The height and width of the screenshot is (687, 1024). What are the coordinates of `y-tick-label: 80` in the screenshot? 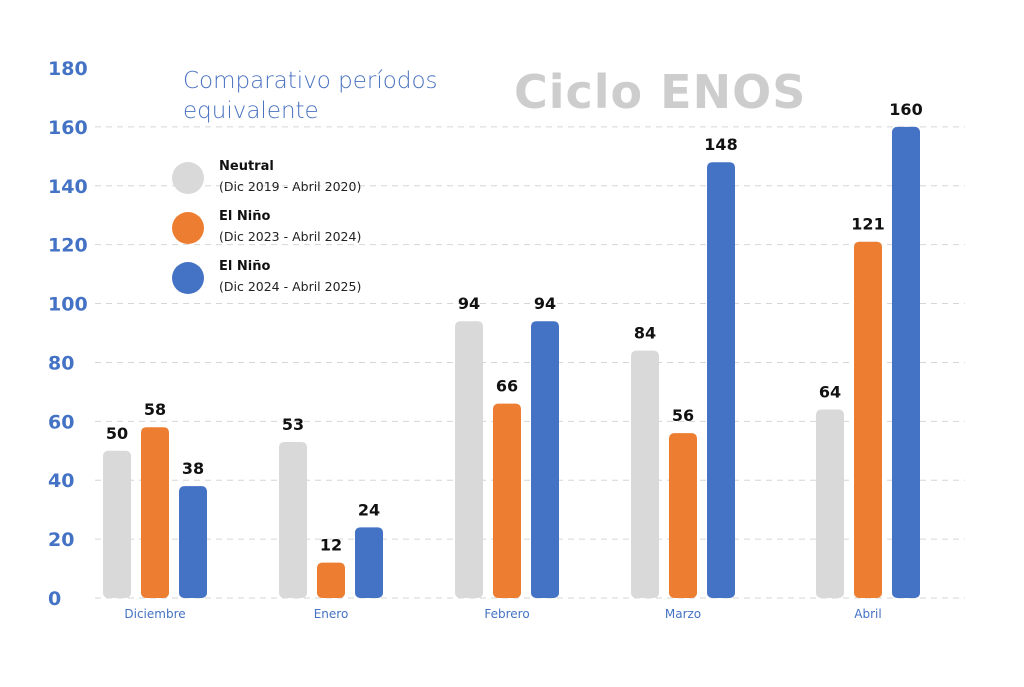 It's located at (61, 363).